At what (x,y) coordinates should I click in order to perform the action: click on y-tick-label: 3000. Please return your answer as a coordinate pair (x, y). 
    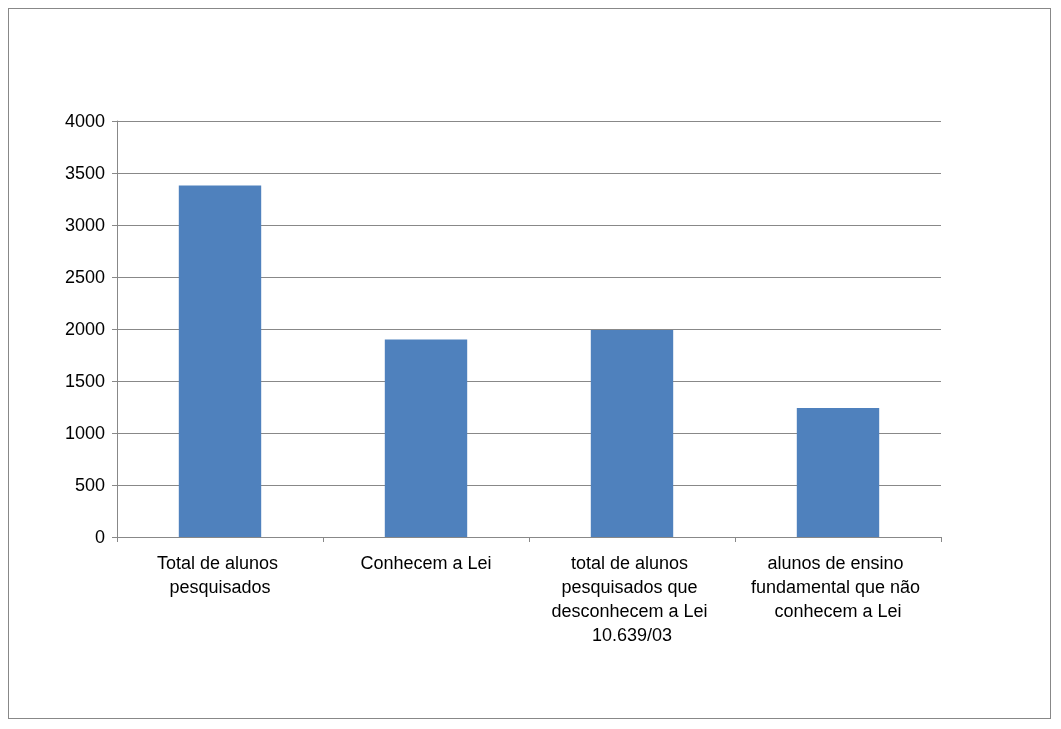
    Looking at the image, I should click on (84, 225).